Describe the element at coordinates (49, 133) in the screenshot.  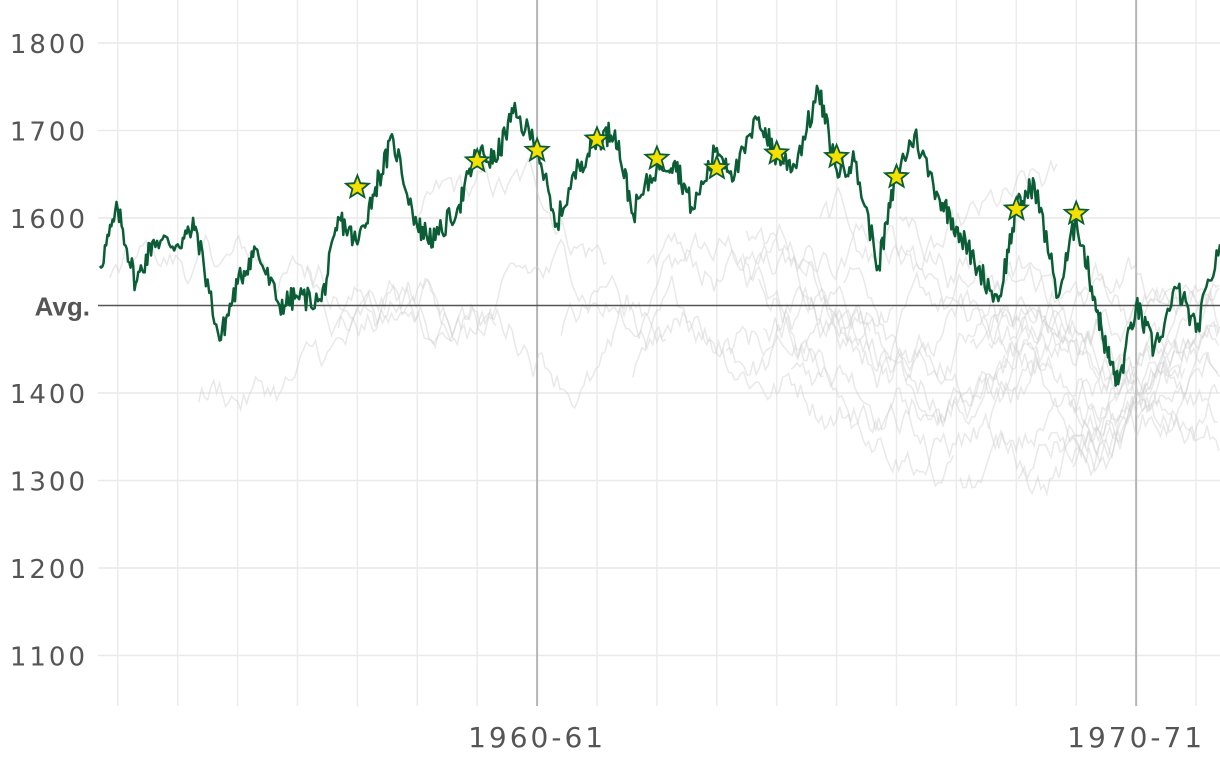
I see `y-tick-label: 1700` at that location.